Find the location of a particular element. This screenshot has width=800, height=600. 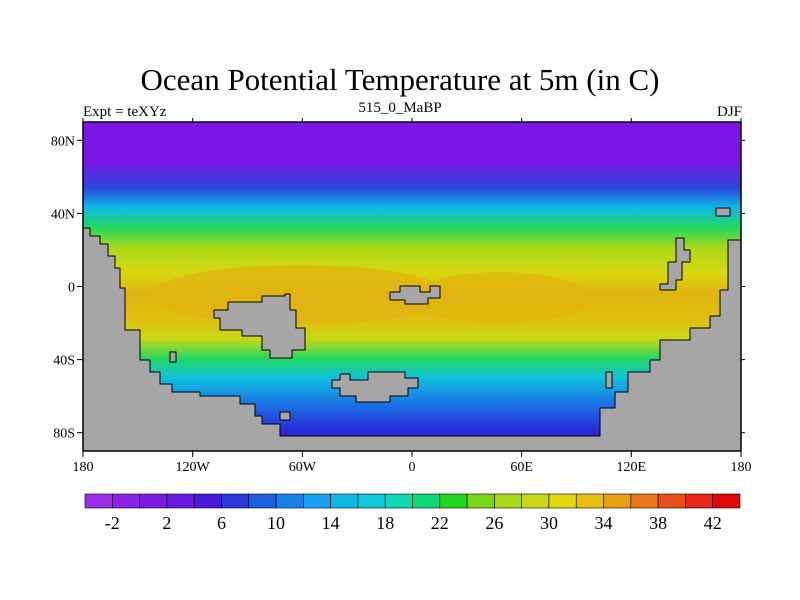

colorbar-label: 38 is located at coordinates (658, 523).